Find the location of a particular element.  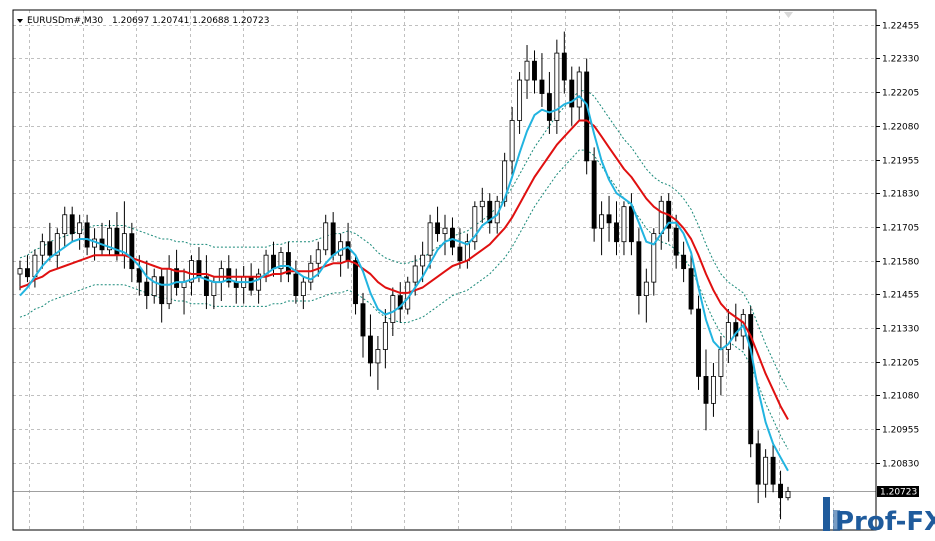

price-tick-label: 1.21080 is located at coordinates (900, 397).